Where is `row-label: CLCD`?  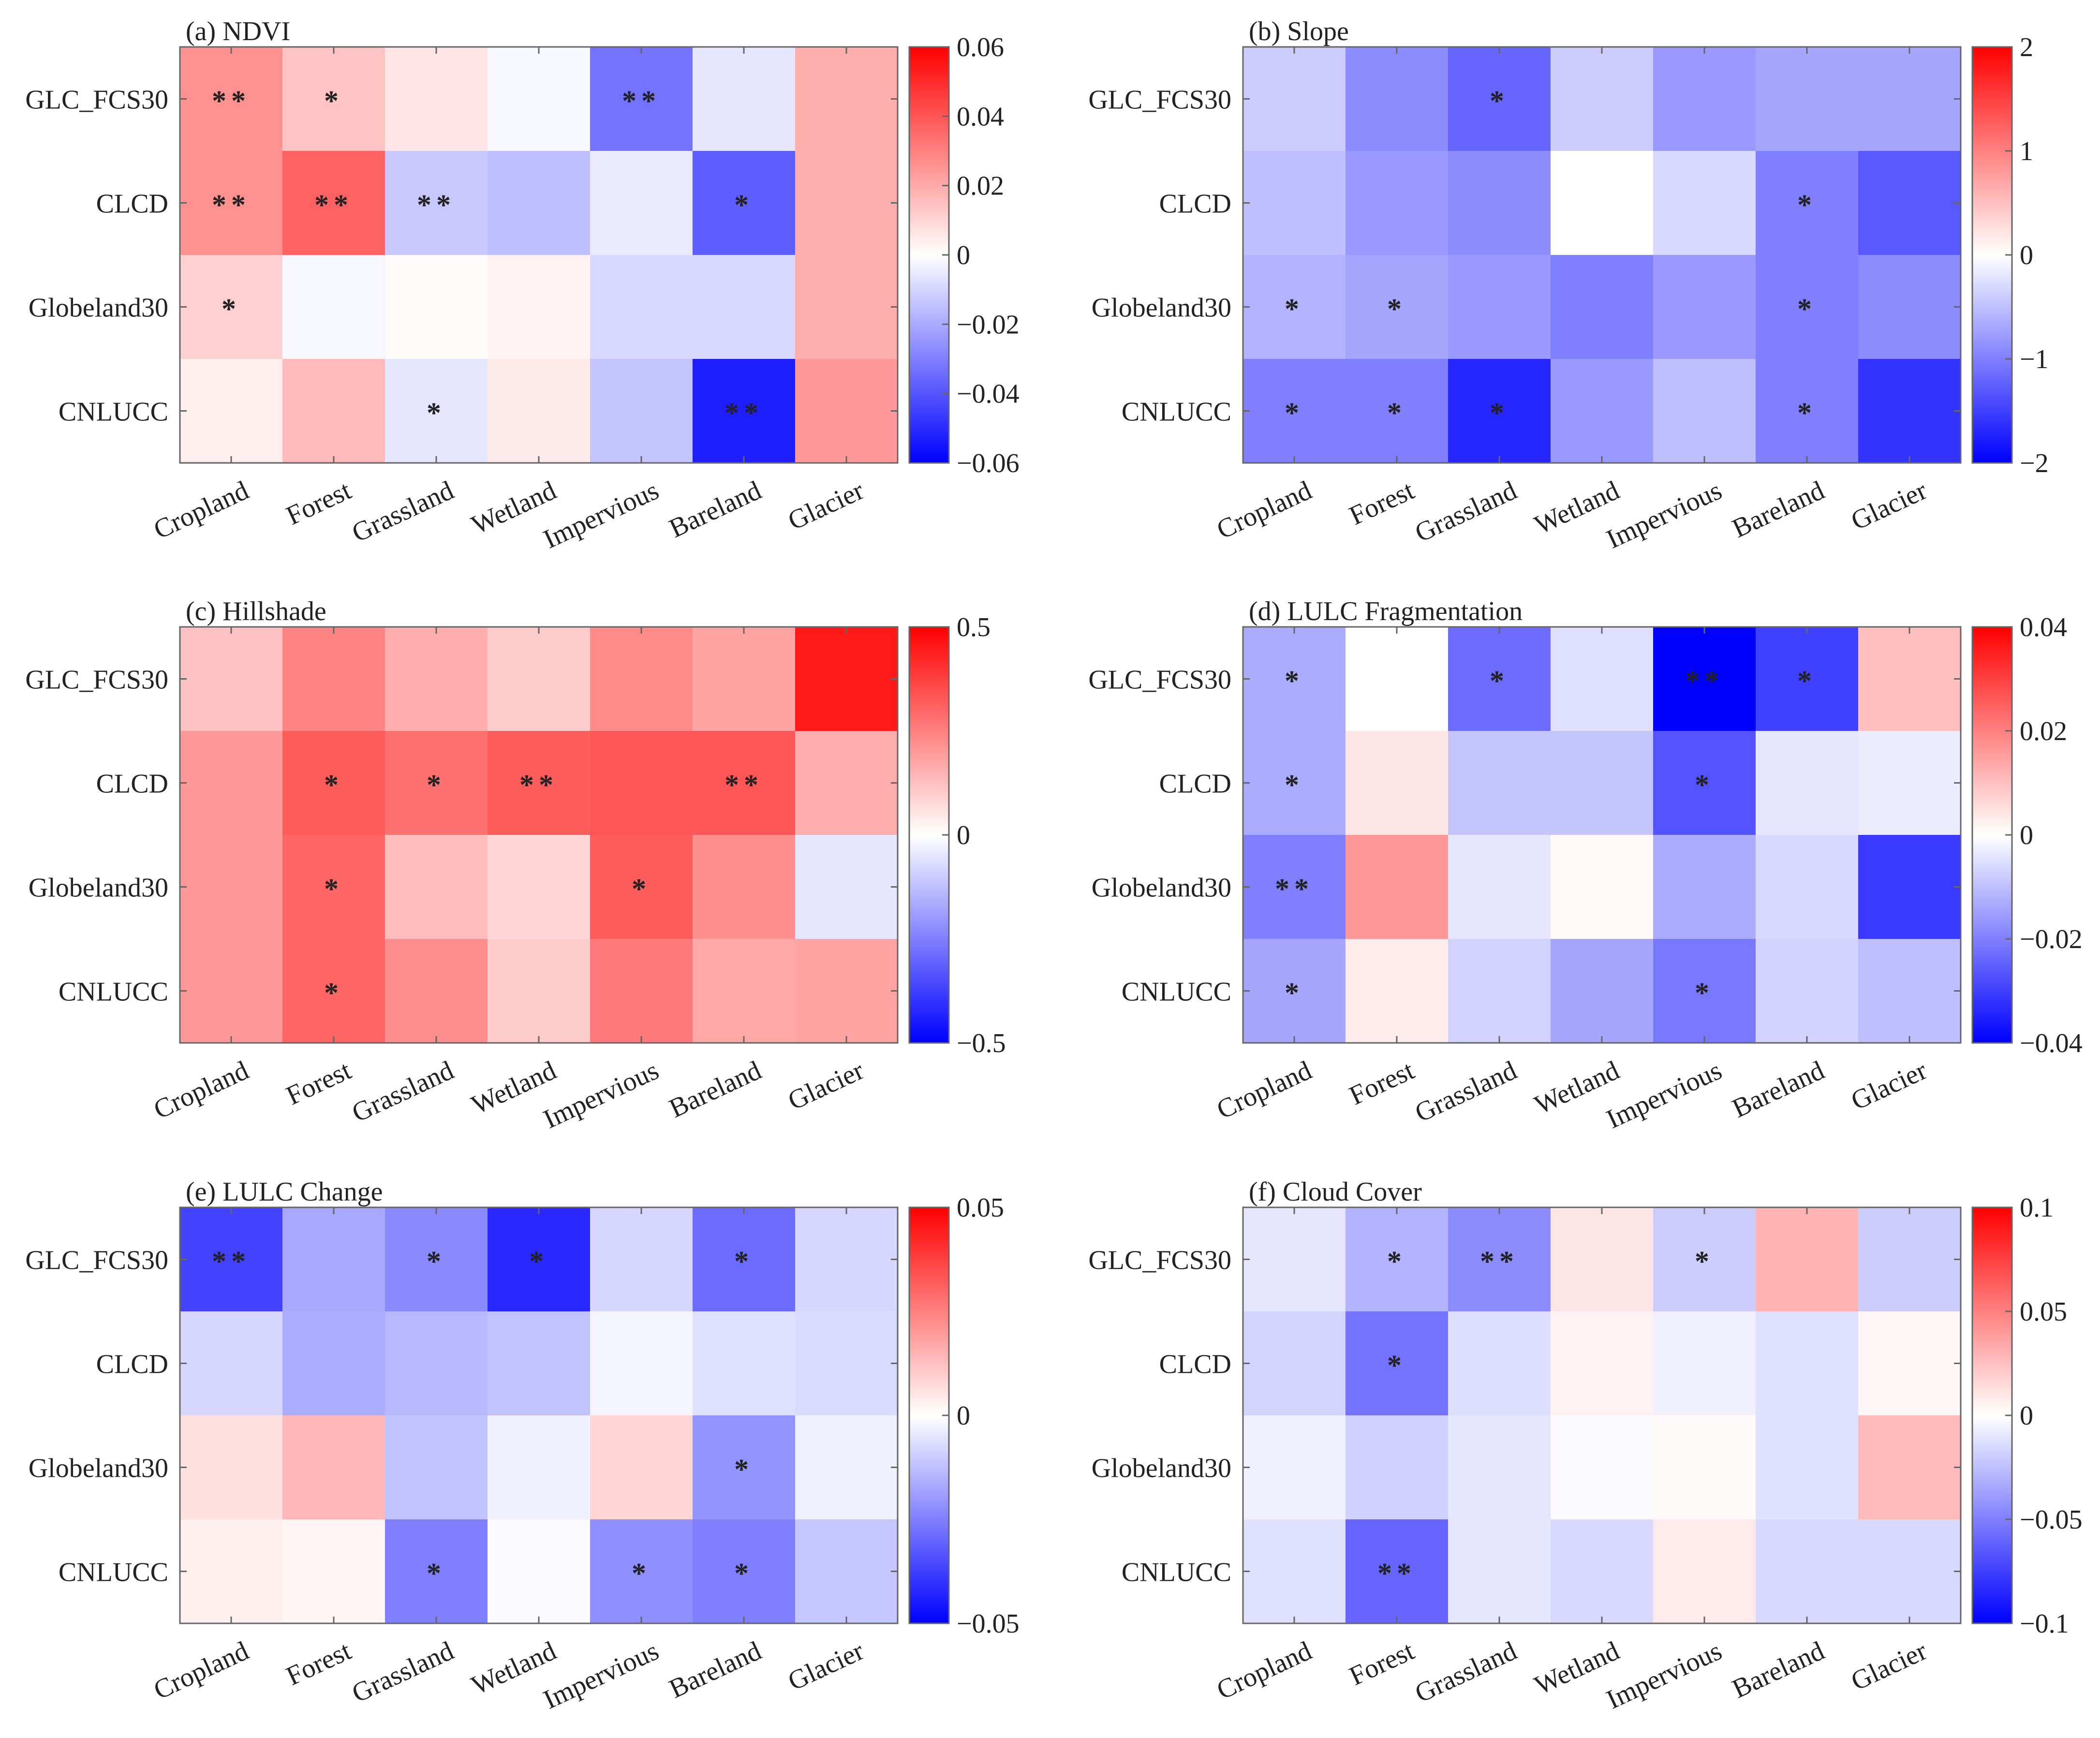
row-label: CLCD is located at coordinates (132, 784).